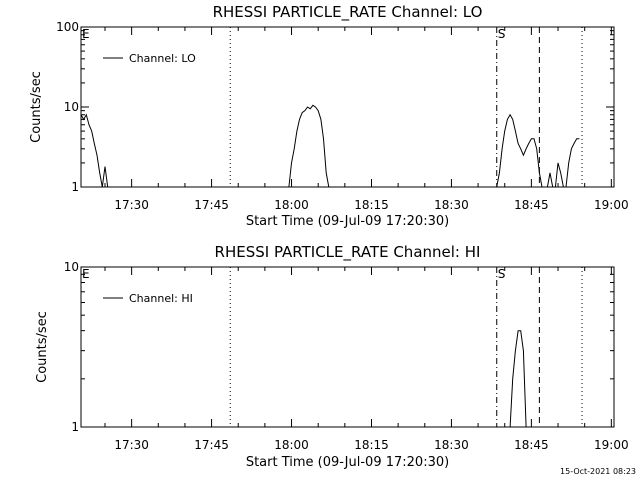 The image size is (640, 480). What do you see at coordinates (71, 267) in the screenshot?
I see `chart2-y-tick-label: 10` at bounding box center [71, 267].